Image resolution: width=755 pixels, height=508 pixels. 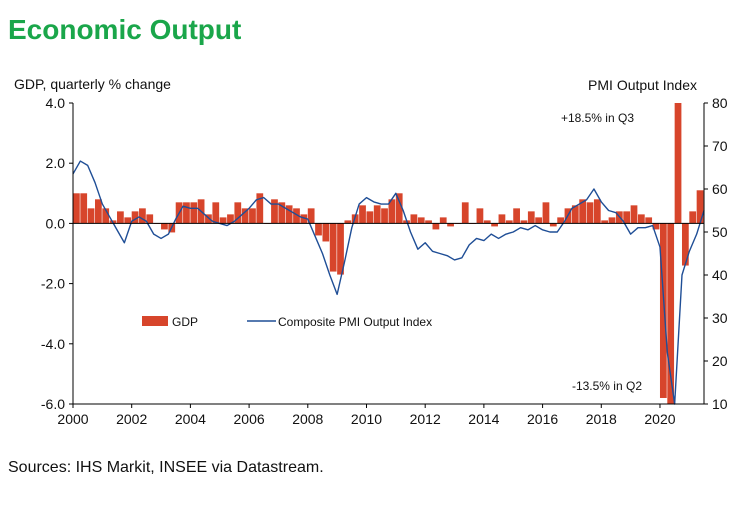 What do you see at coordinates (597, 118) in the screenshot?
I see `annotation-high: +18.5% in Q3` at bounding box center [597, 118].